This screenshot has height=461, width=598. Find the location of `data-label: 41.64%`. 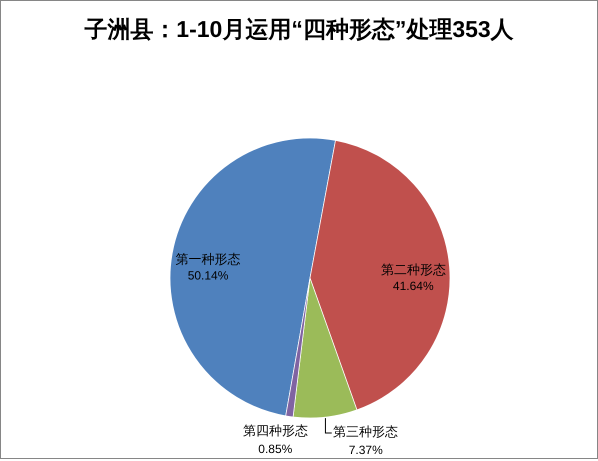

data-label: 41.64% is located at coordinates (413, 285).